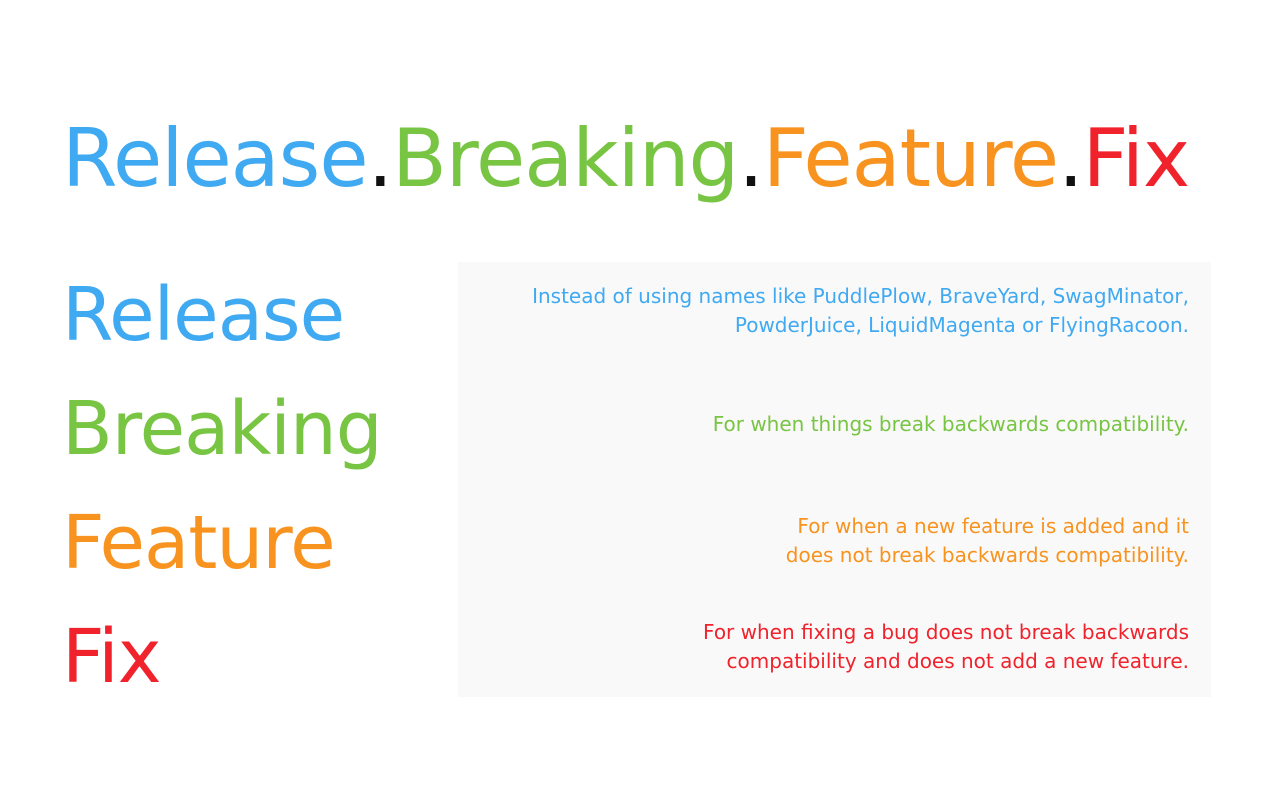  I want to click on headline-release: Release, so click(215, 158).